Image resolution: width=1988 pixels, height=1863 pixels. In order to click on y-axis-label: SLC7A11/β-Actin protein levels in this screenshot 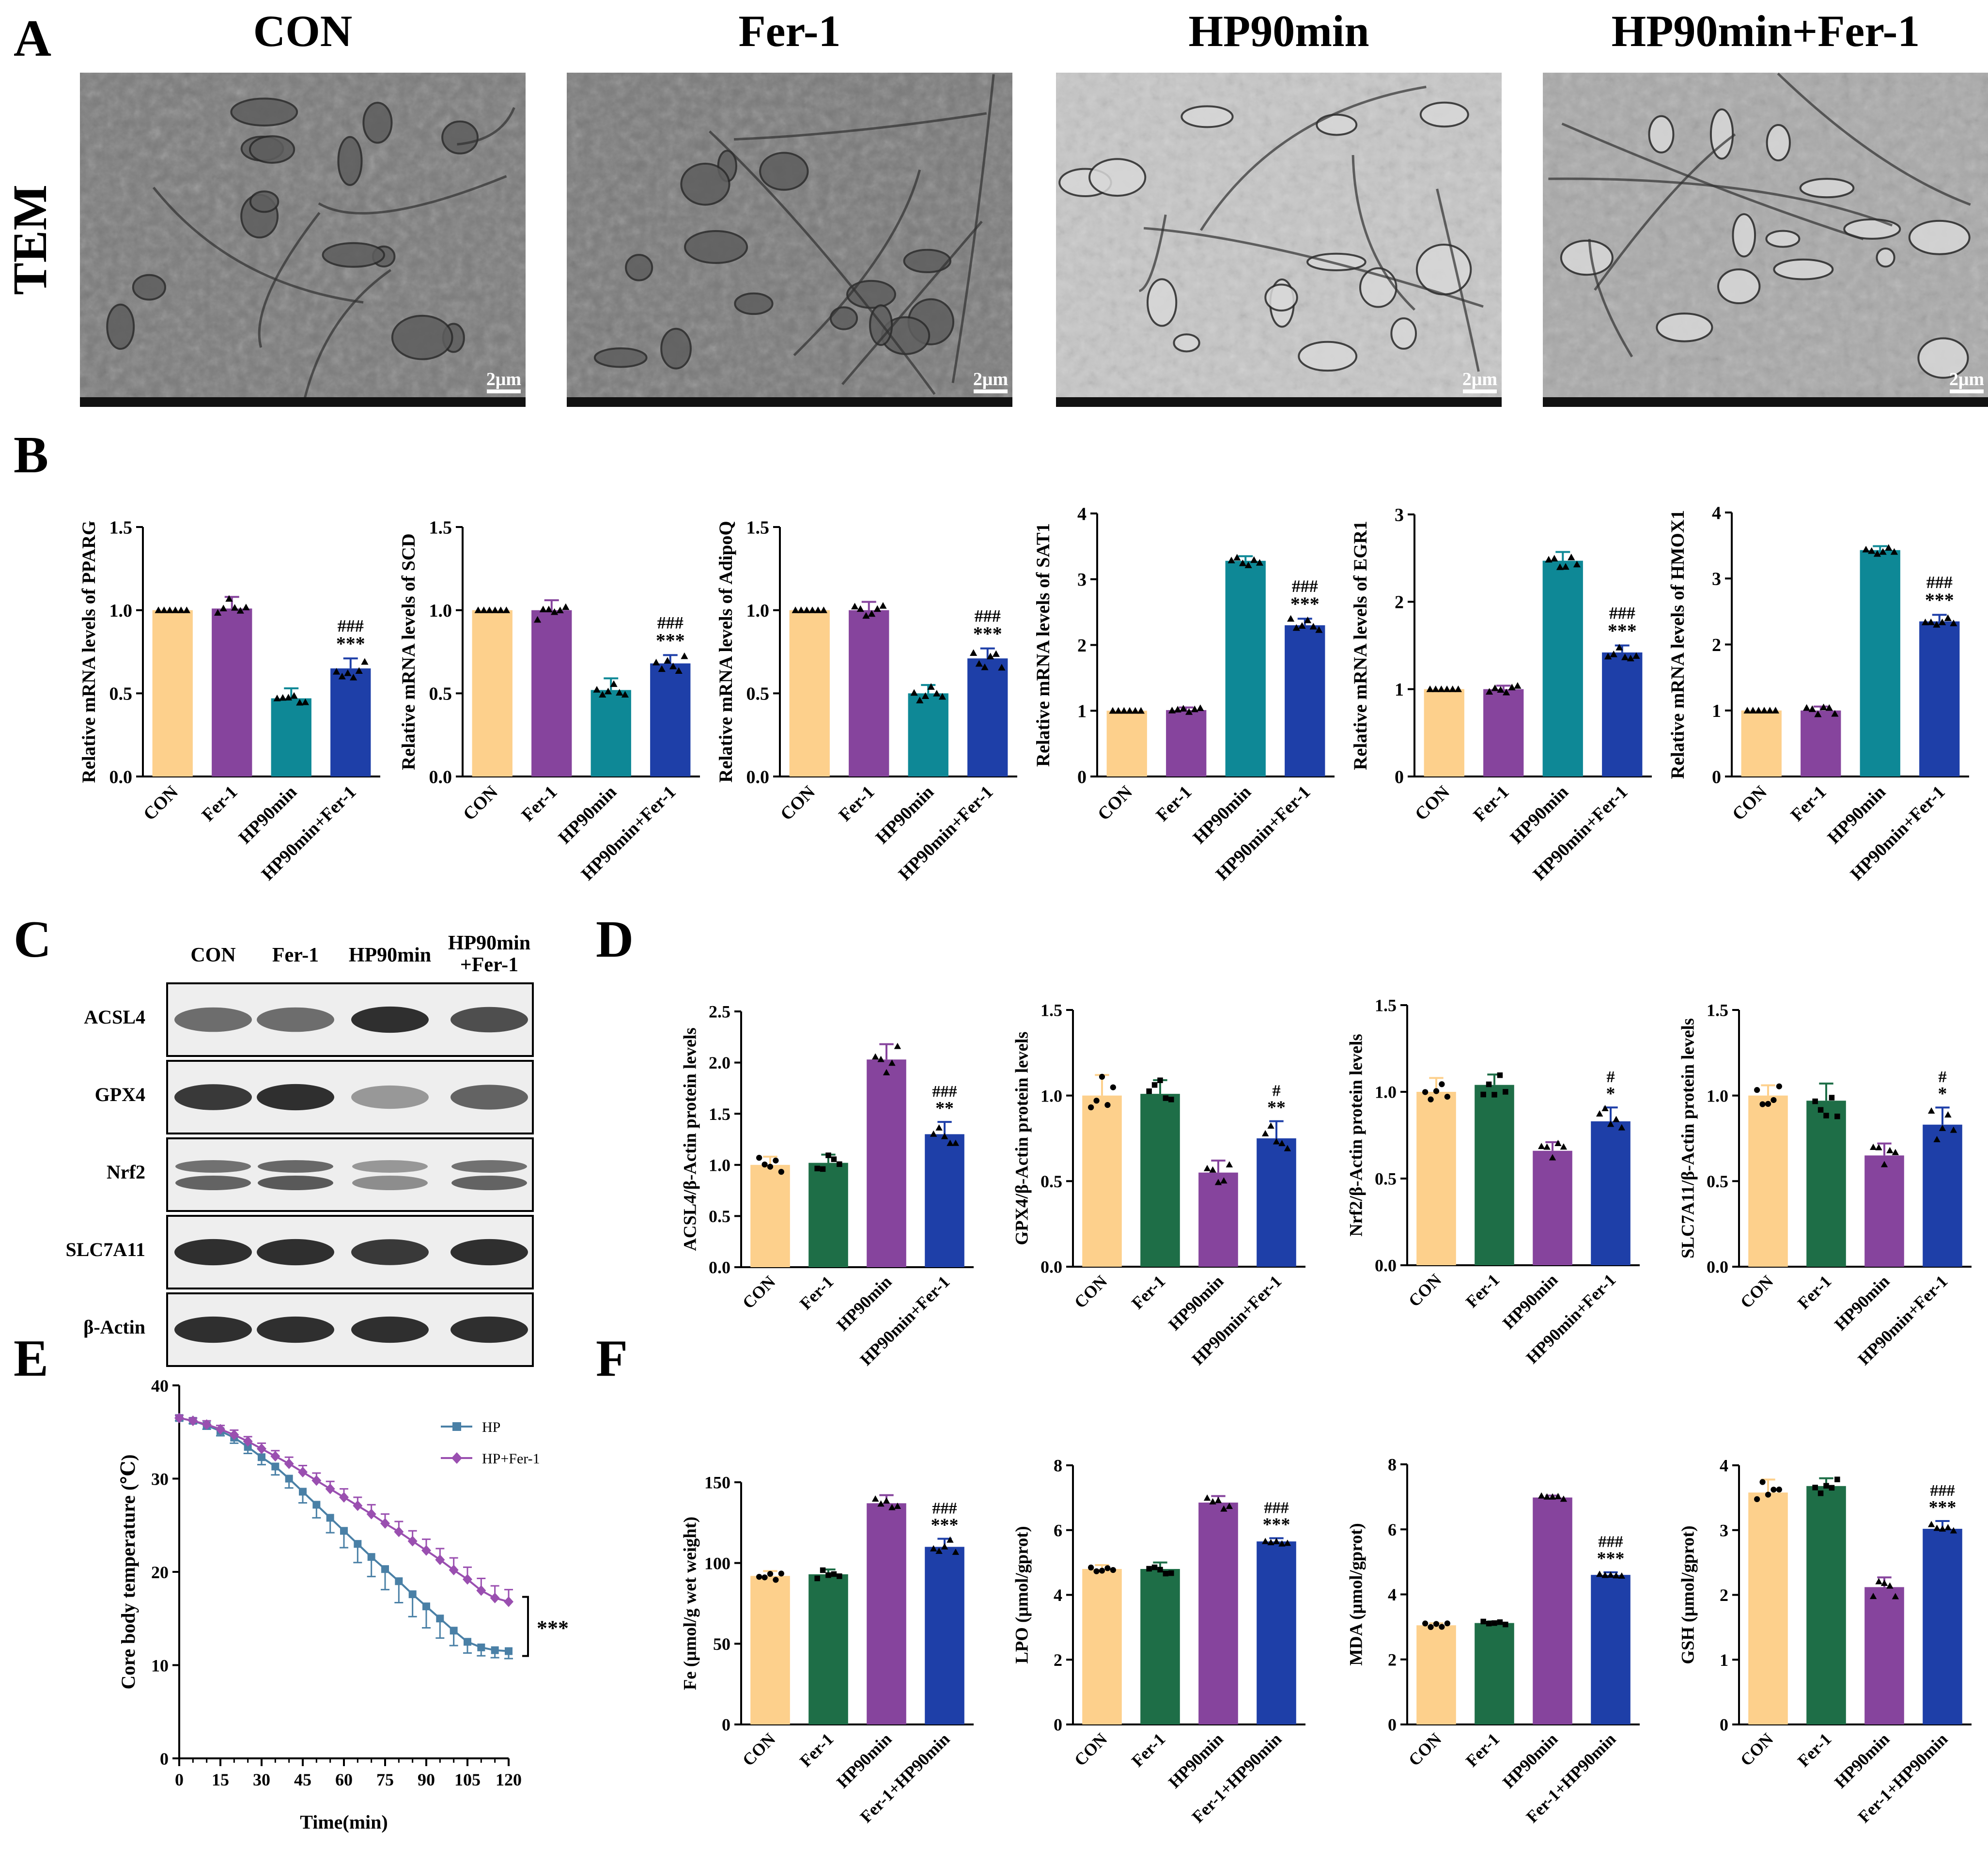, I will do `click(1687, 1138)`.